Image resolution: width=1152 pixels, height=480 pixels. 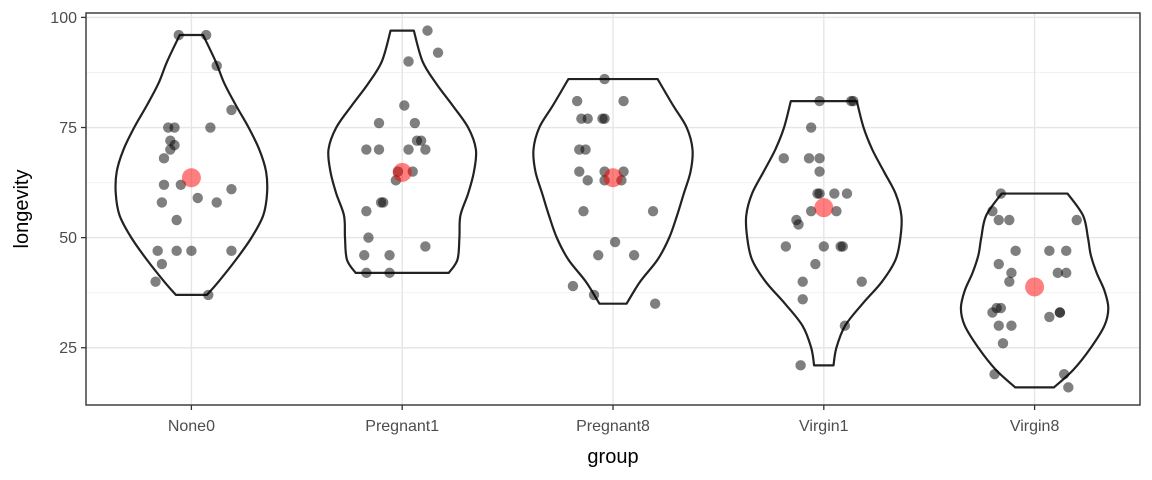 What do you see at coordinates (22, 209) in the screenshot?
I see `y-axis-title: longevity` at bounding box center [22, 209].